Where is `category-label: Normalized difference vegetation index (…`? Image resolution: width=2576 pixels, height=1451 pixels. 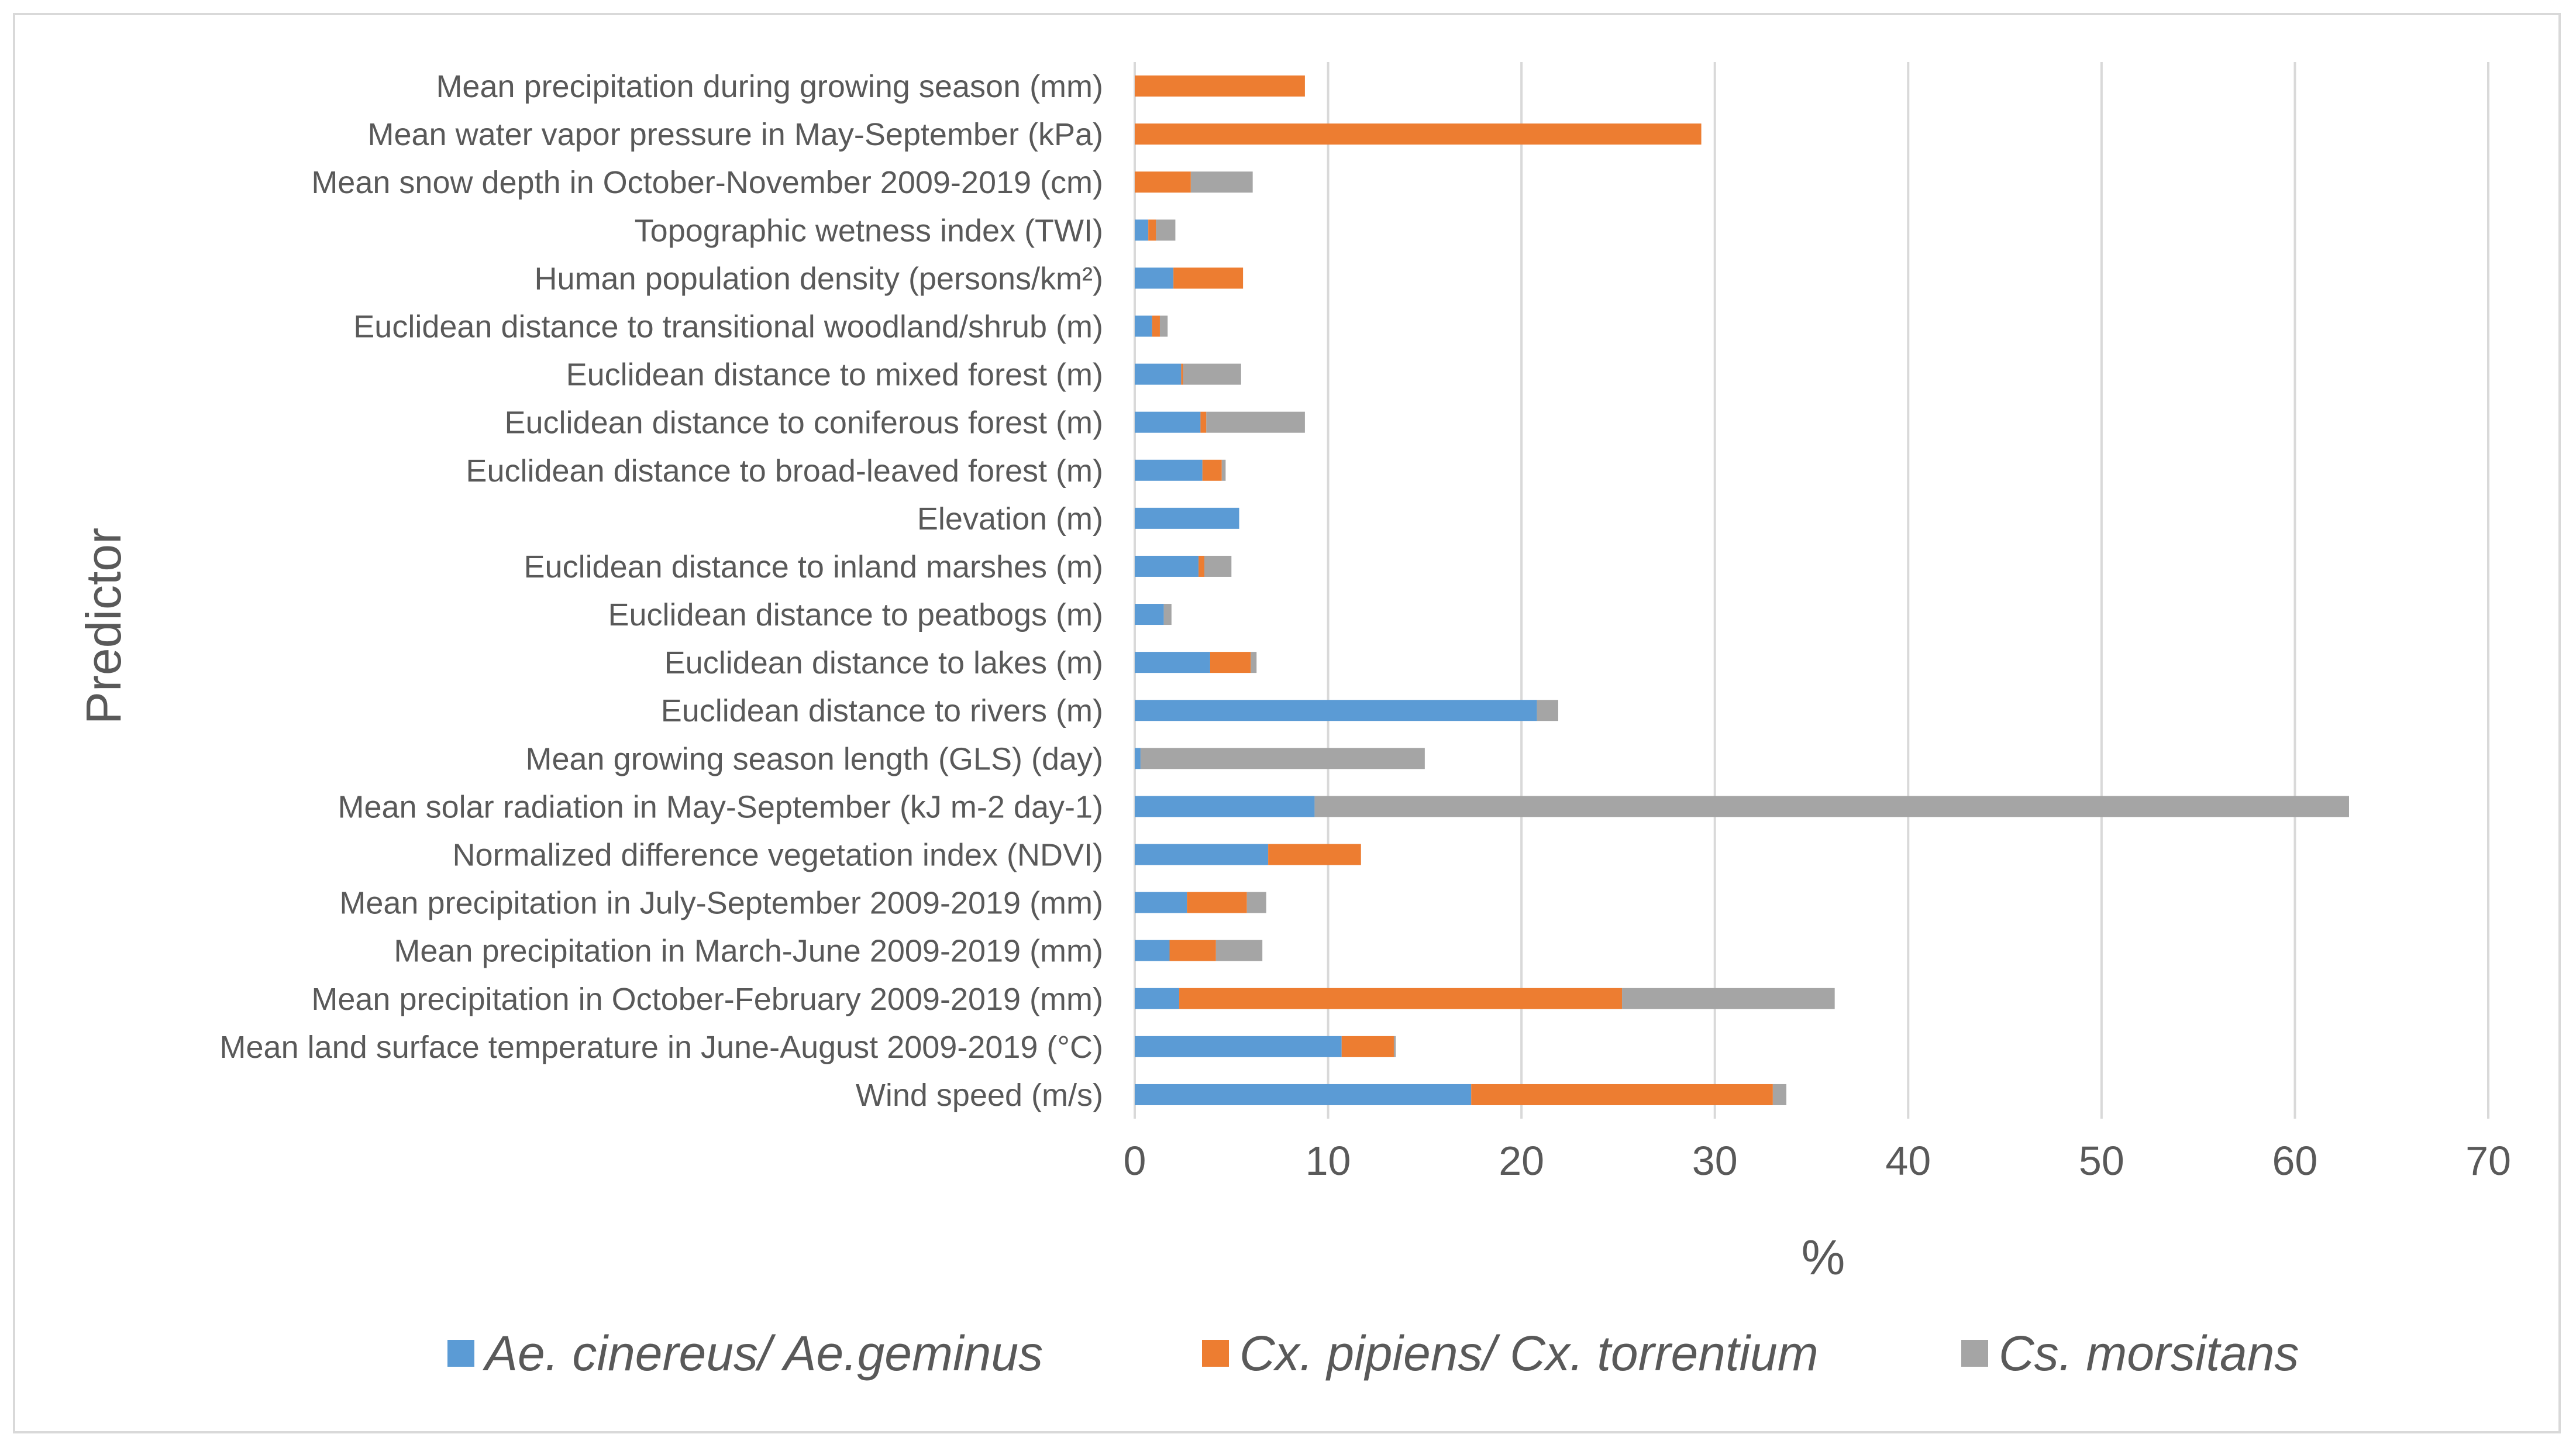
category-label: Normalized difference vegetation index (… is located at coordinates (777, 855).